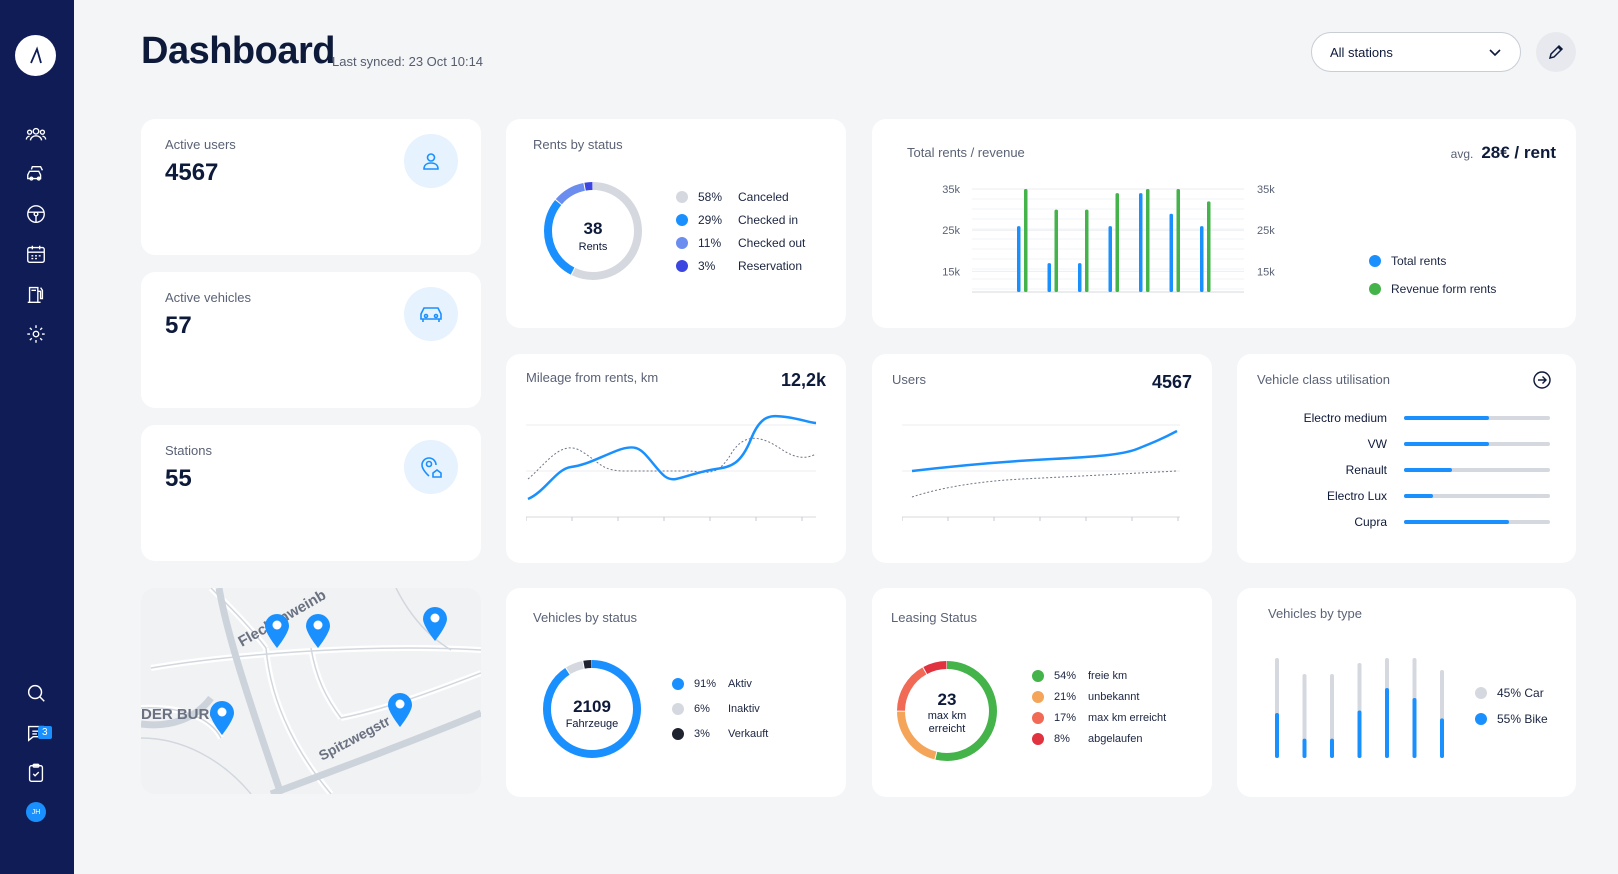 The image size is (1618, 874). Describe the element at coordinates (585, 617) in the screenshot. I see `card-title: Vehicles by status` at that location.